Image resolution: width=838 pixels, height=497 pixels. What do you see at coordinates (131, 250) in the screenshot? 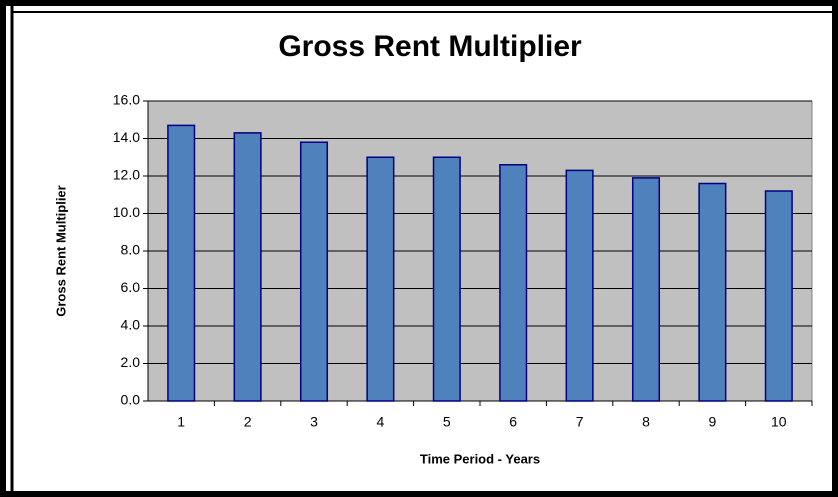
I see `y-tick-label: 8.0` at bounding box center [131, 250].